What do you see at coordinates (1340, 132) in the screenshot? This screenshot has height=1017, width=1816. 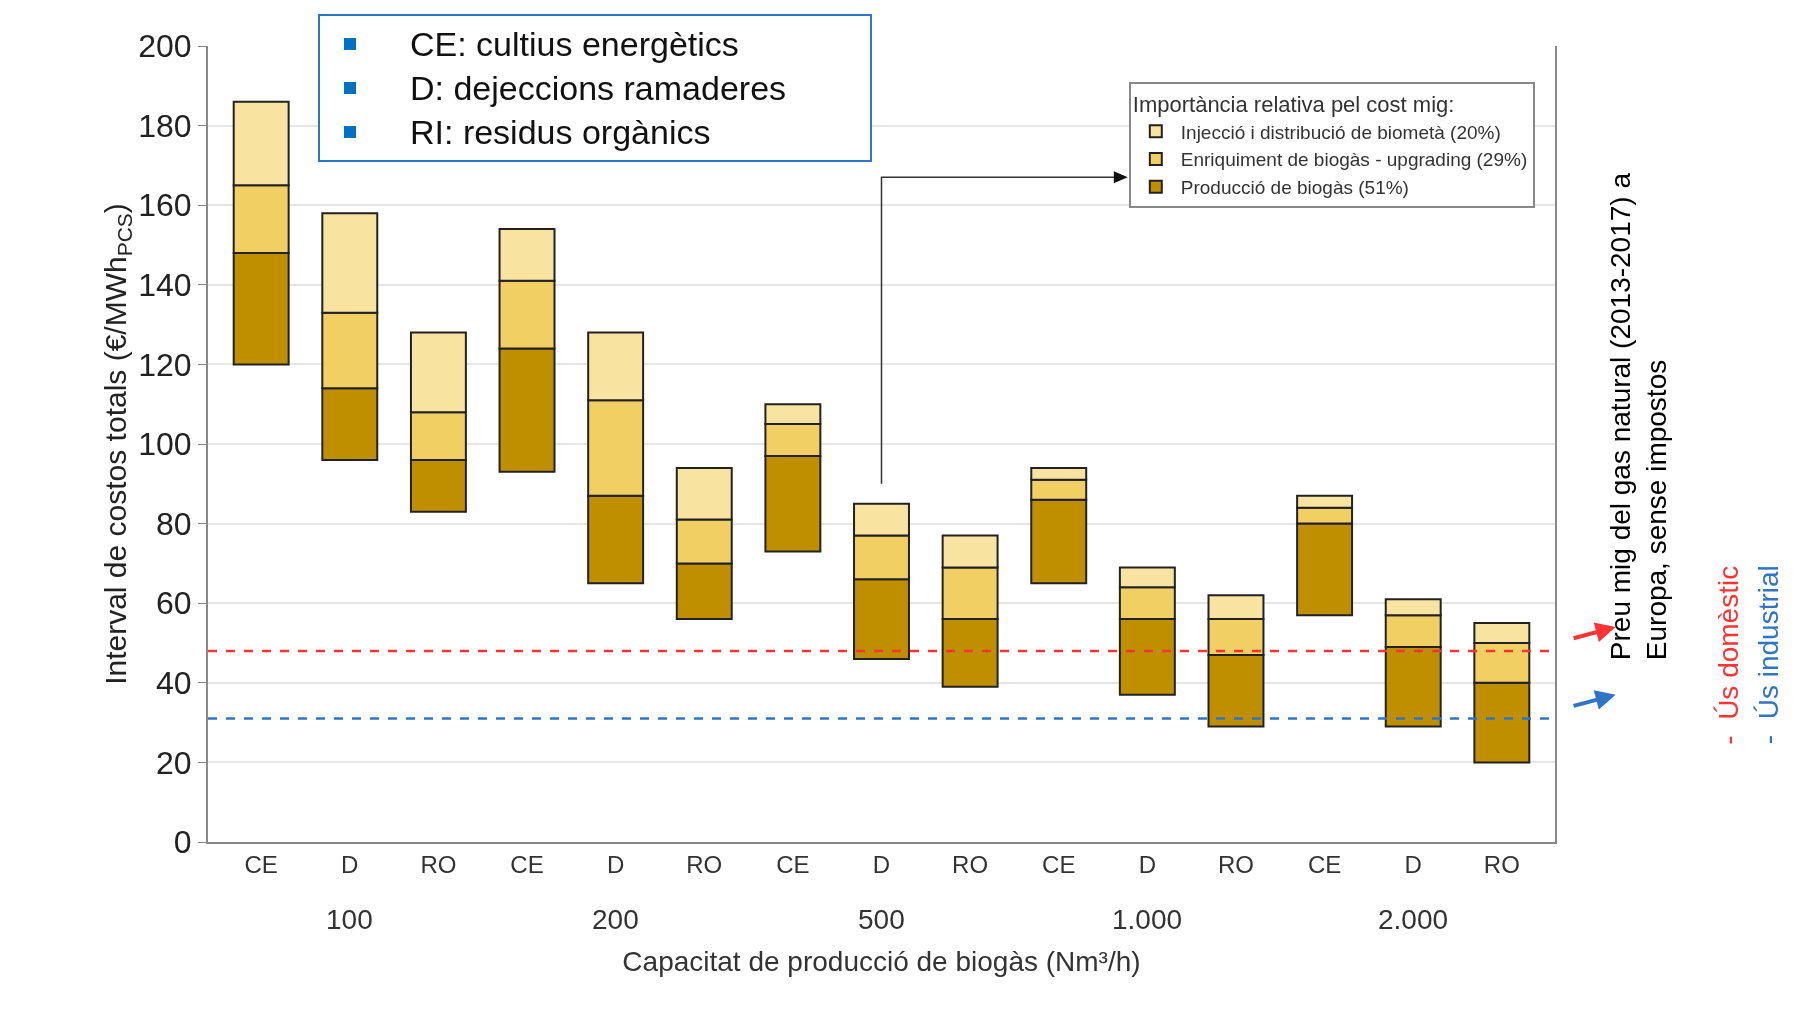 I see `legend-label: Injecció i distribució de biometà (20%)` at bounding box center [1340, 132].